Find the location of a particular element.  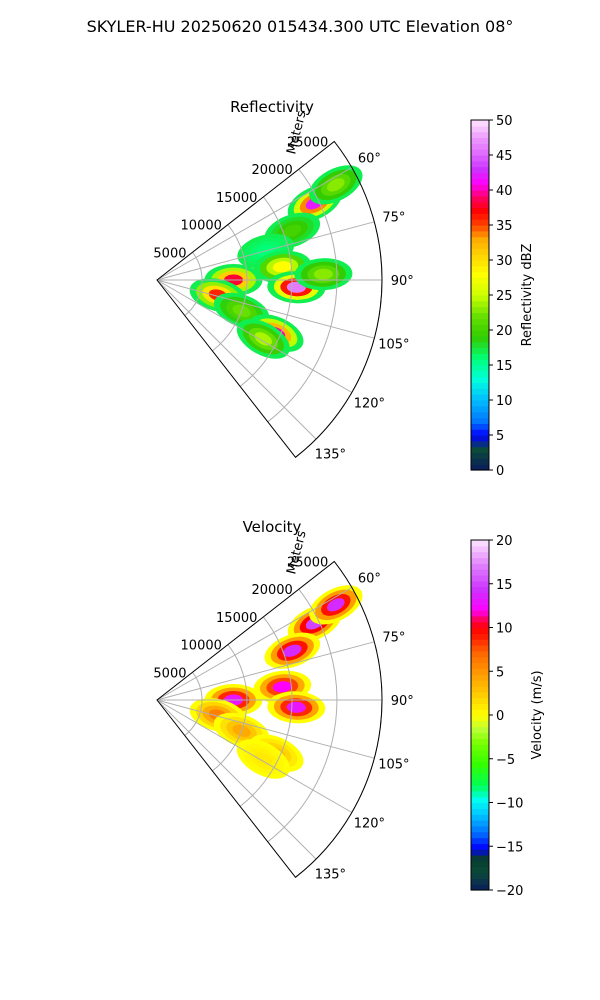

colorbar-tick-label: −20 is located at coordinates (509, 891).